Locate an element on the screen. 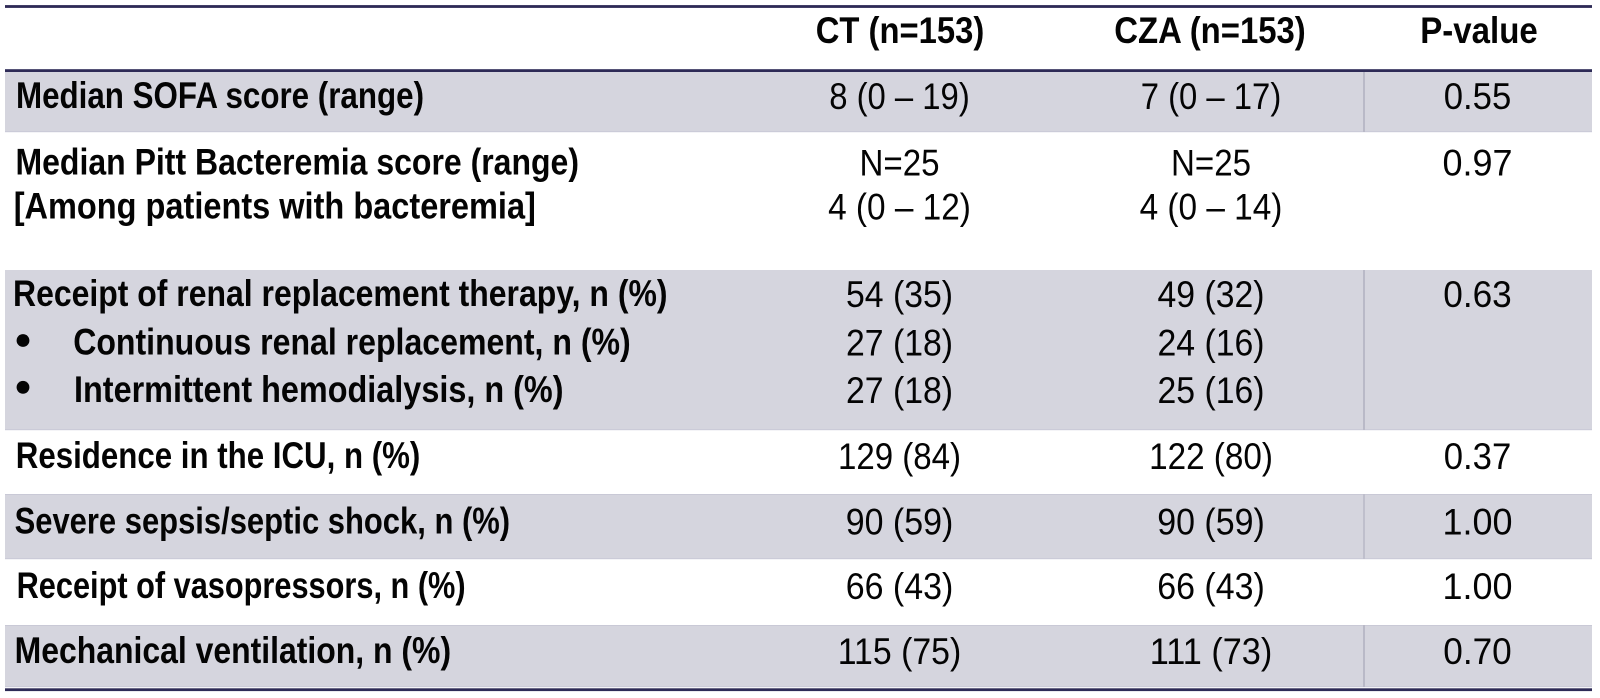 The height and width of the screenshot is (698, 1600). svg-text: Median SOFA score (range) is located at coordinates (220, 95).